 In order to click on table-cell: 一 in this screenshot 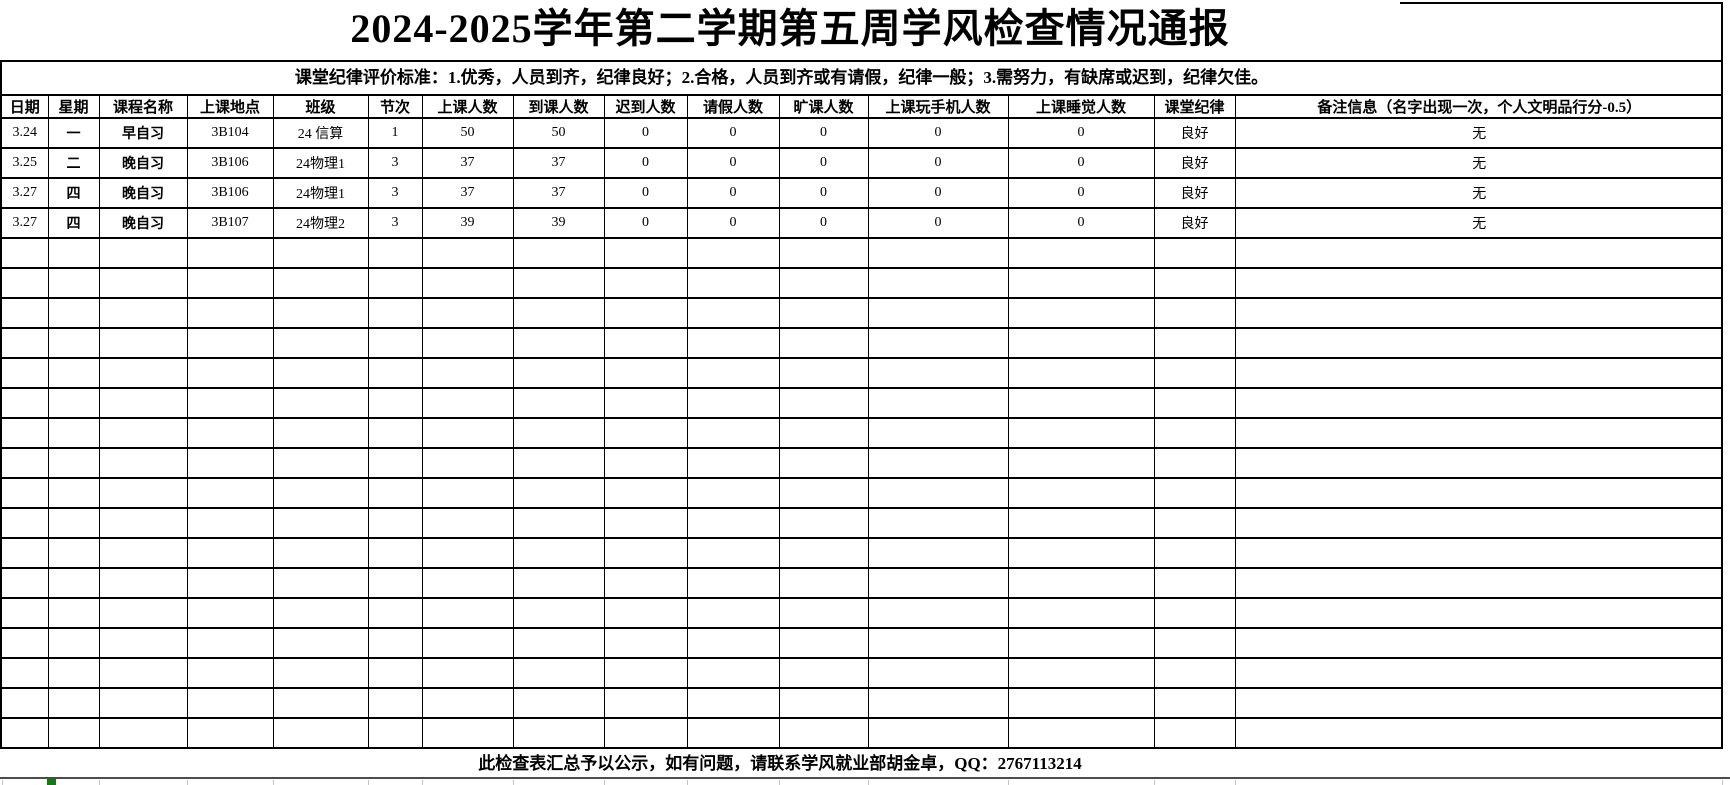, I will do `click(73, 133)`.